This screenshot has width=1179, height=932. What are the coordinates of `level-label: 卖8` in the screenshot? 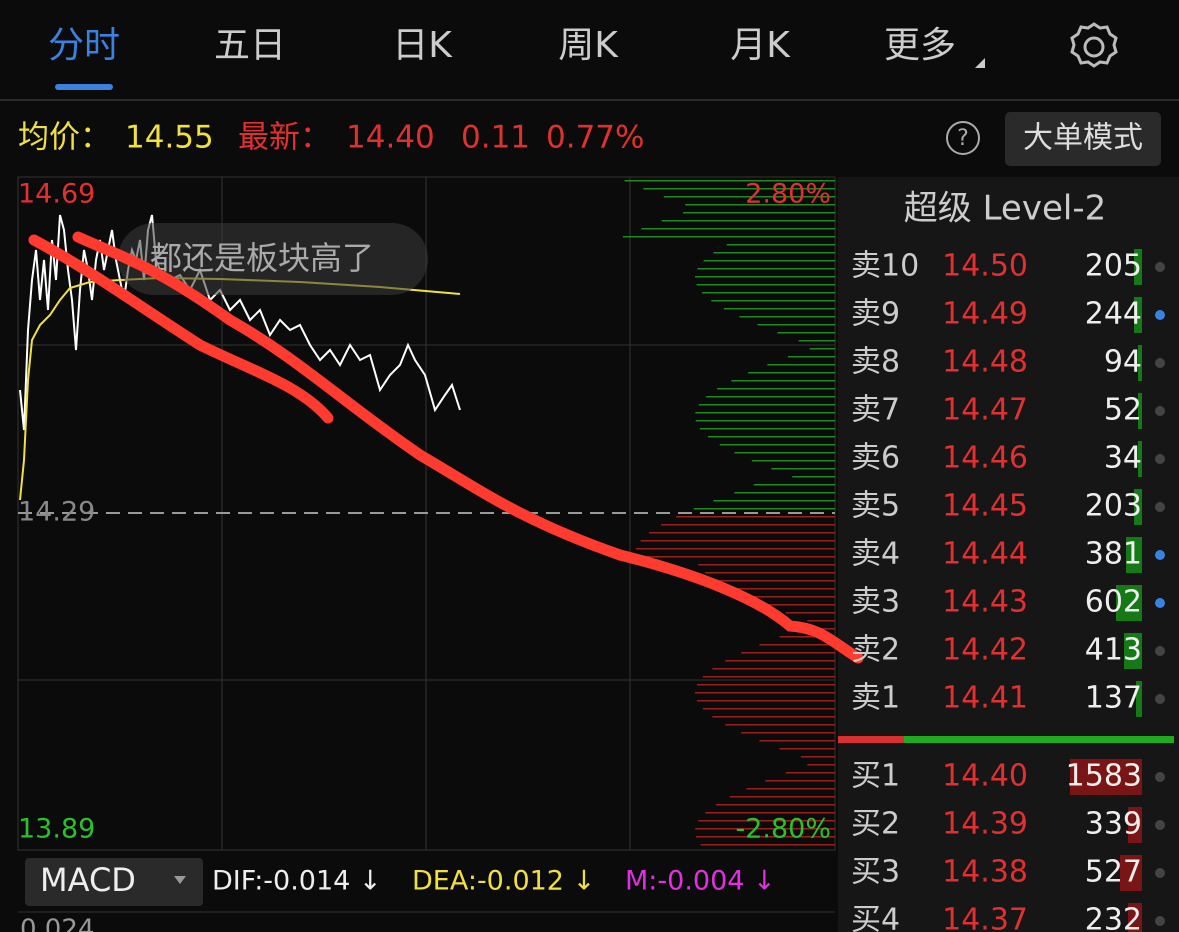 It's located at (875, 362).